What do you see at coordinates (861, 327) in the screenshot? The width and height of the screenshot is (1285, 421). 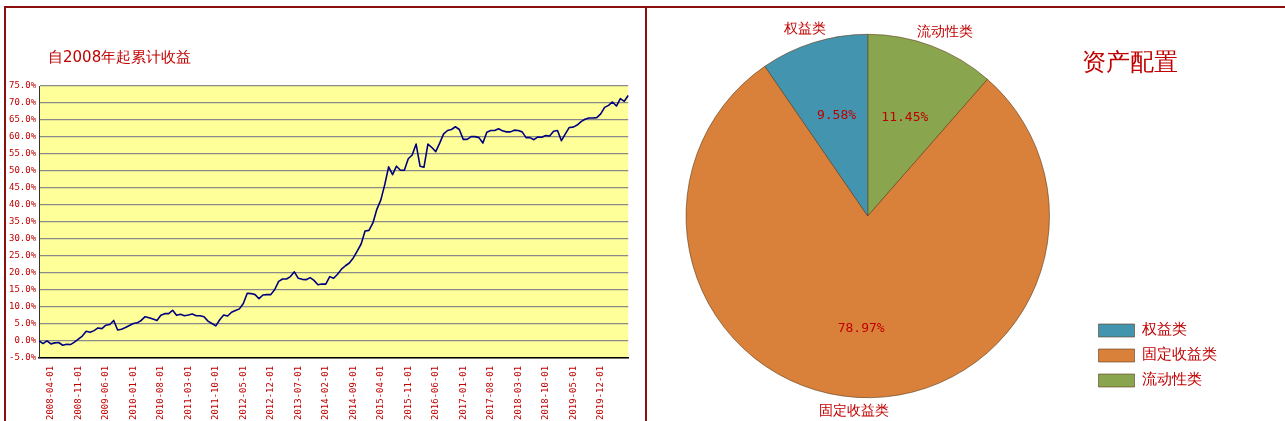 I see `data-label: 78.97%` at bounding box center [861, 327].